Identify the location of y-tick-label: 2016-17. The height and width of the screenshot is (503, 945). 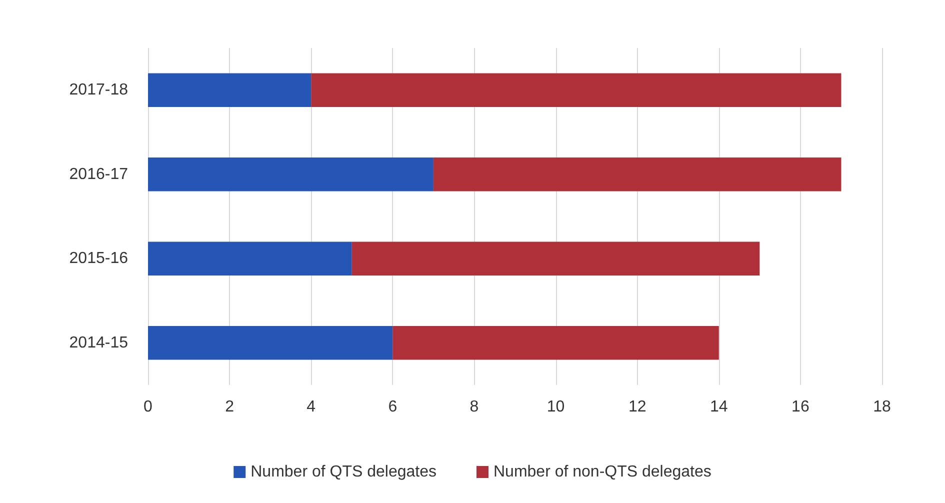
(98, 174).